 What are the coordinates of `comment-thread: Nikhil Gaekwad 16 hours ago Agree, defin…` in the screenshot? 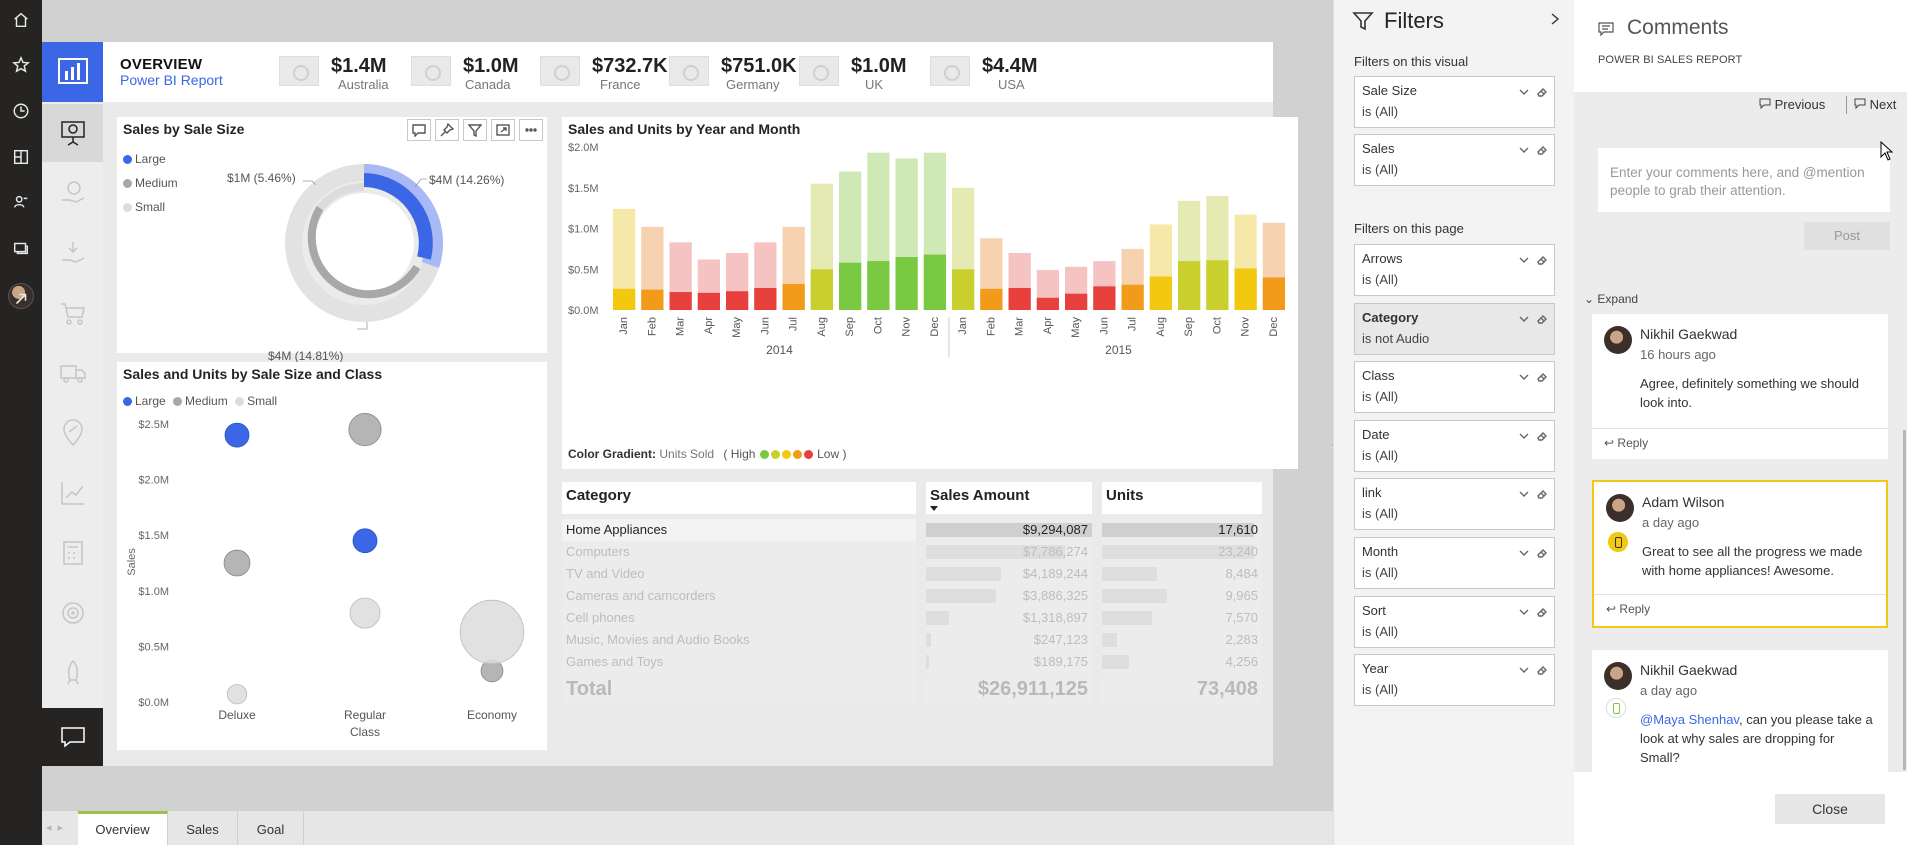 It's located at (1740, 386).